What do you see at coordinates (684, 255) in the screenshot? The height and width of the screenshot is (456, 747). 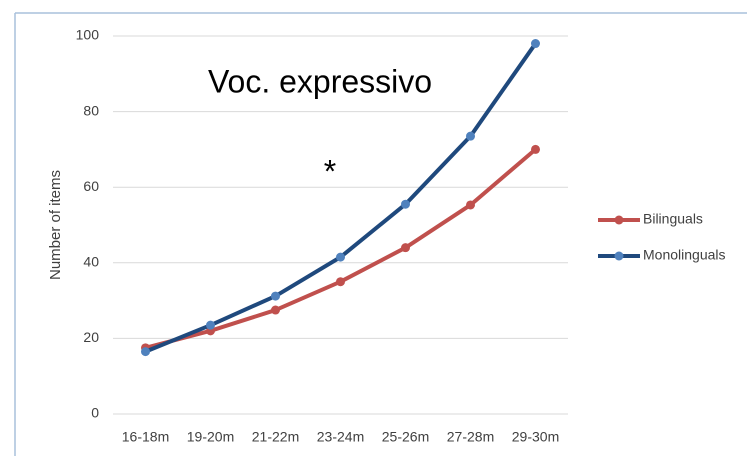 I see `legend-label: Monolinguals` at bounding box center [684, 255].